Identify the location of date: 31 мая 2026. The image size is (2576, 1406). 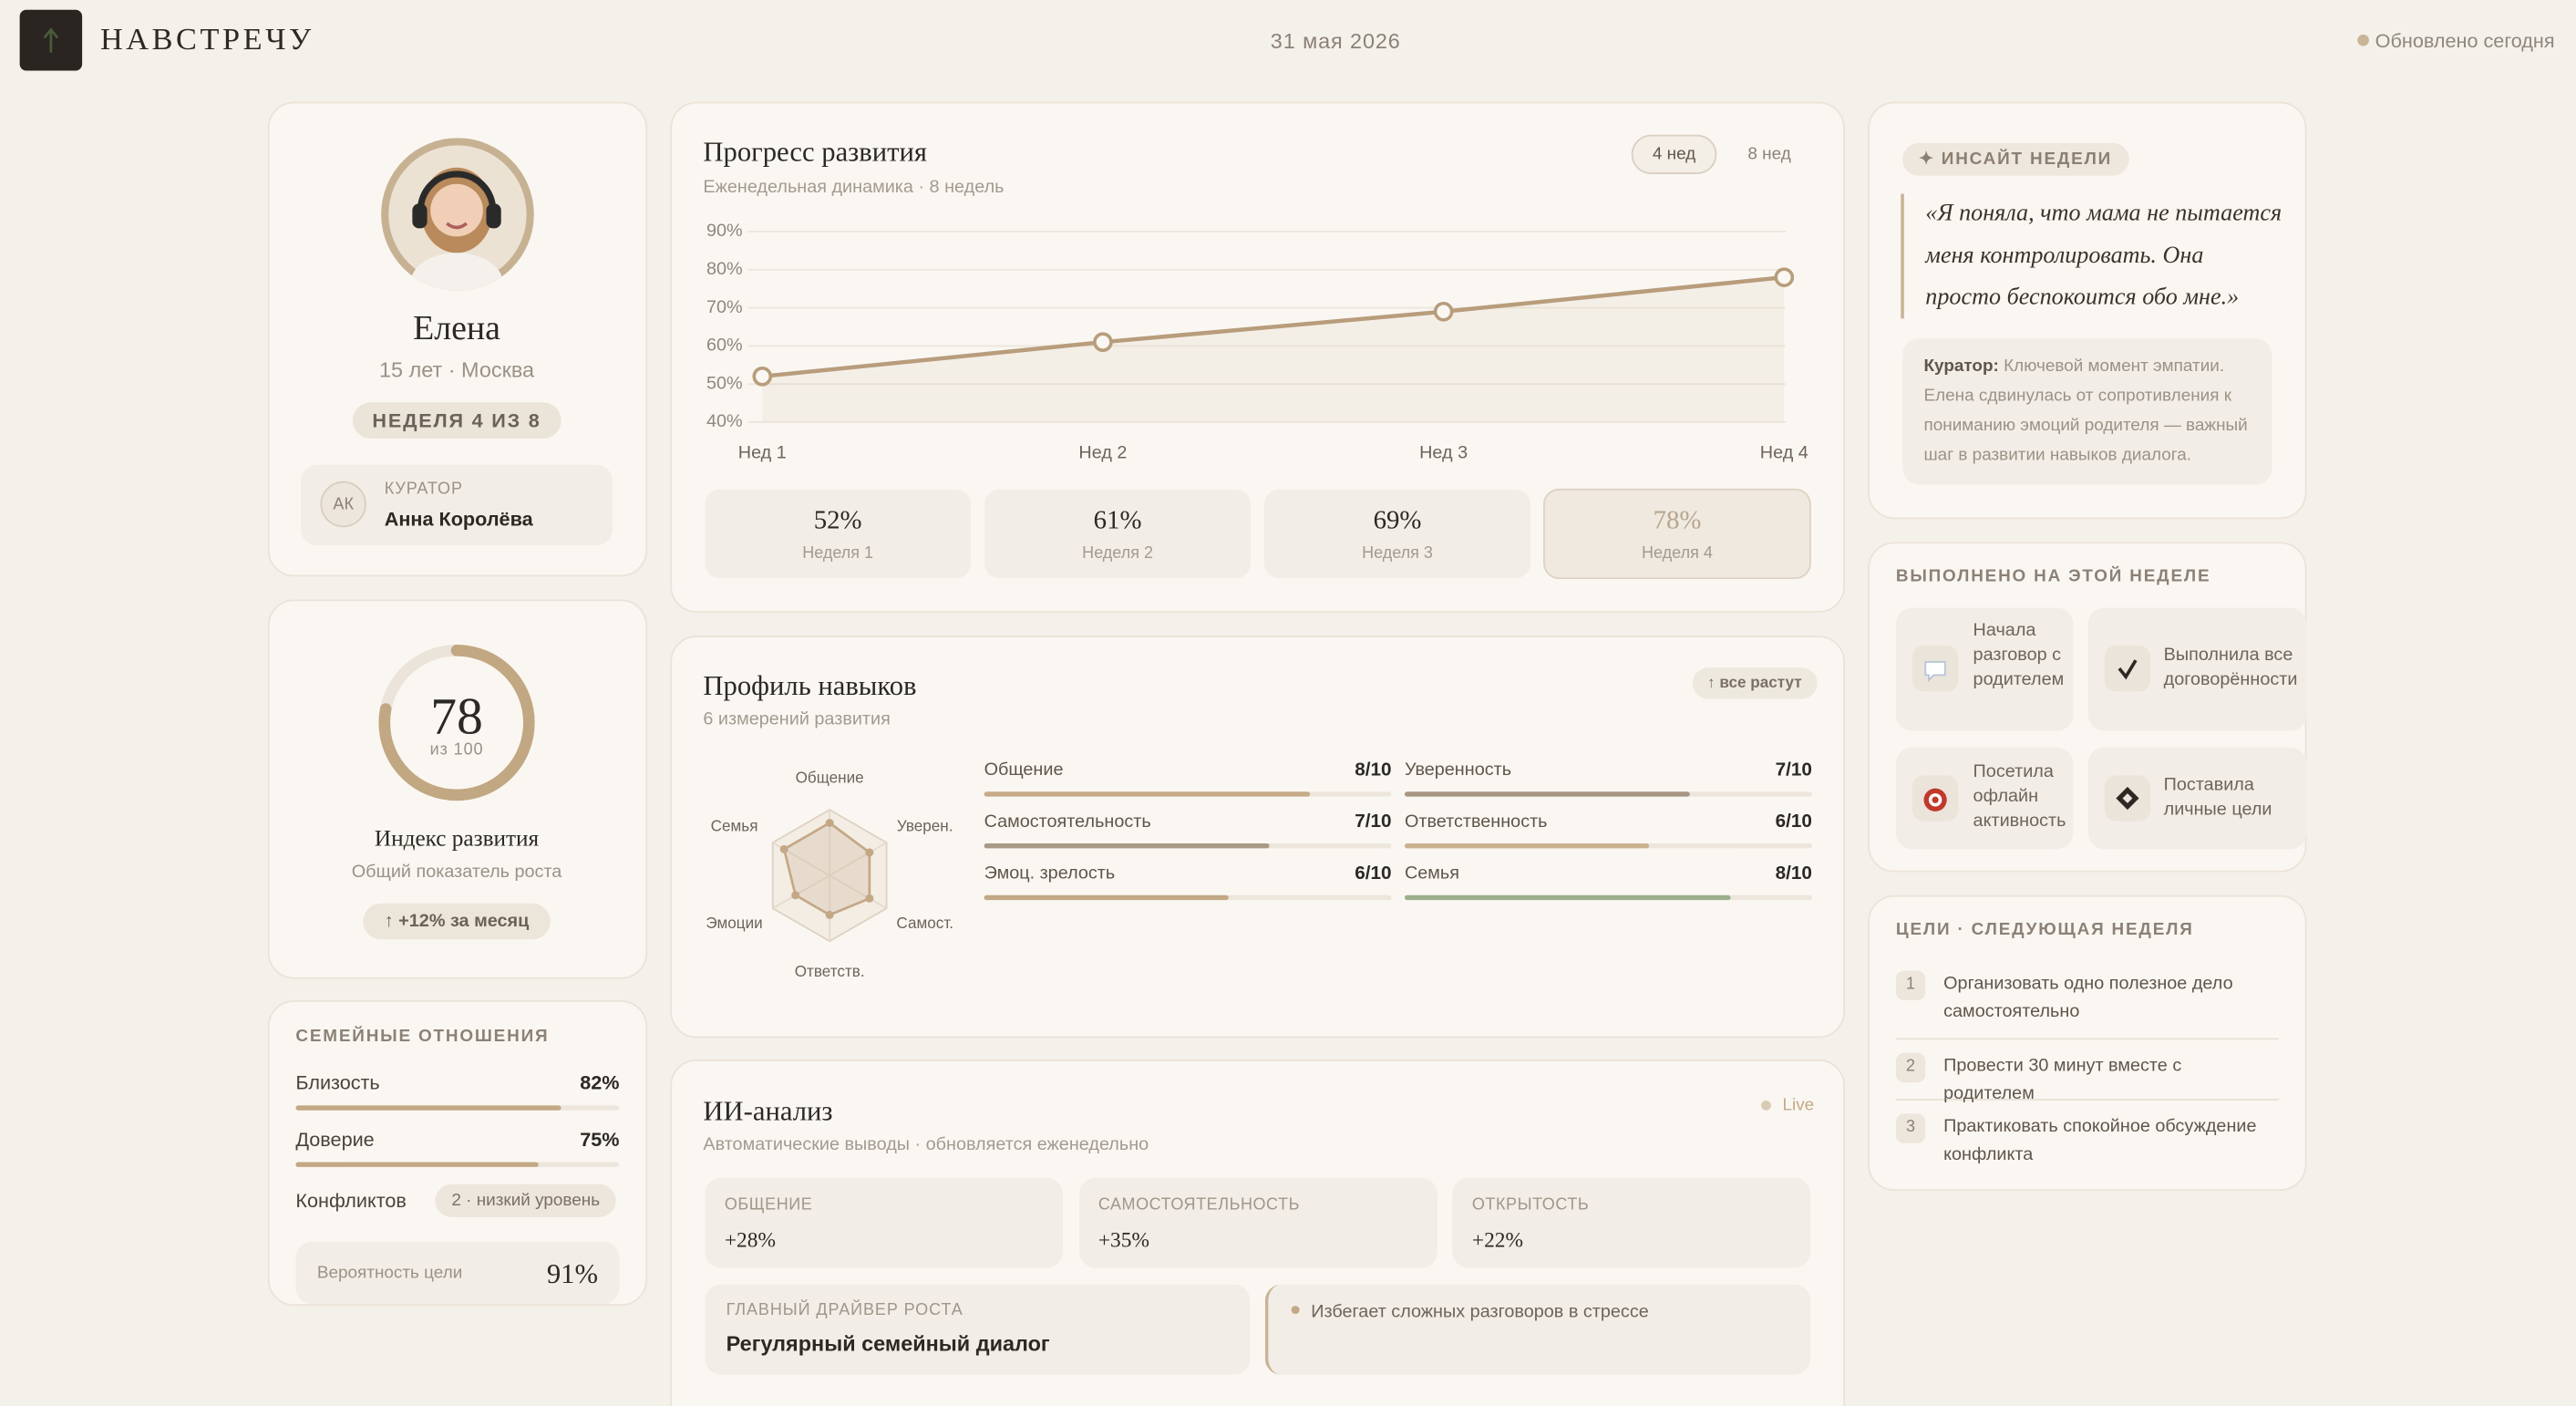
(1335, 41).